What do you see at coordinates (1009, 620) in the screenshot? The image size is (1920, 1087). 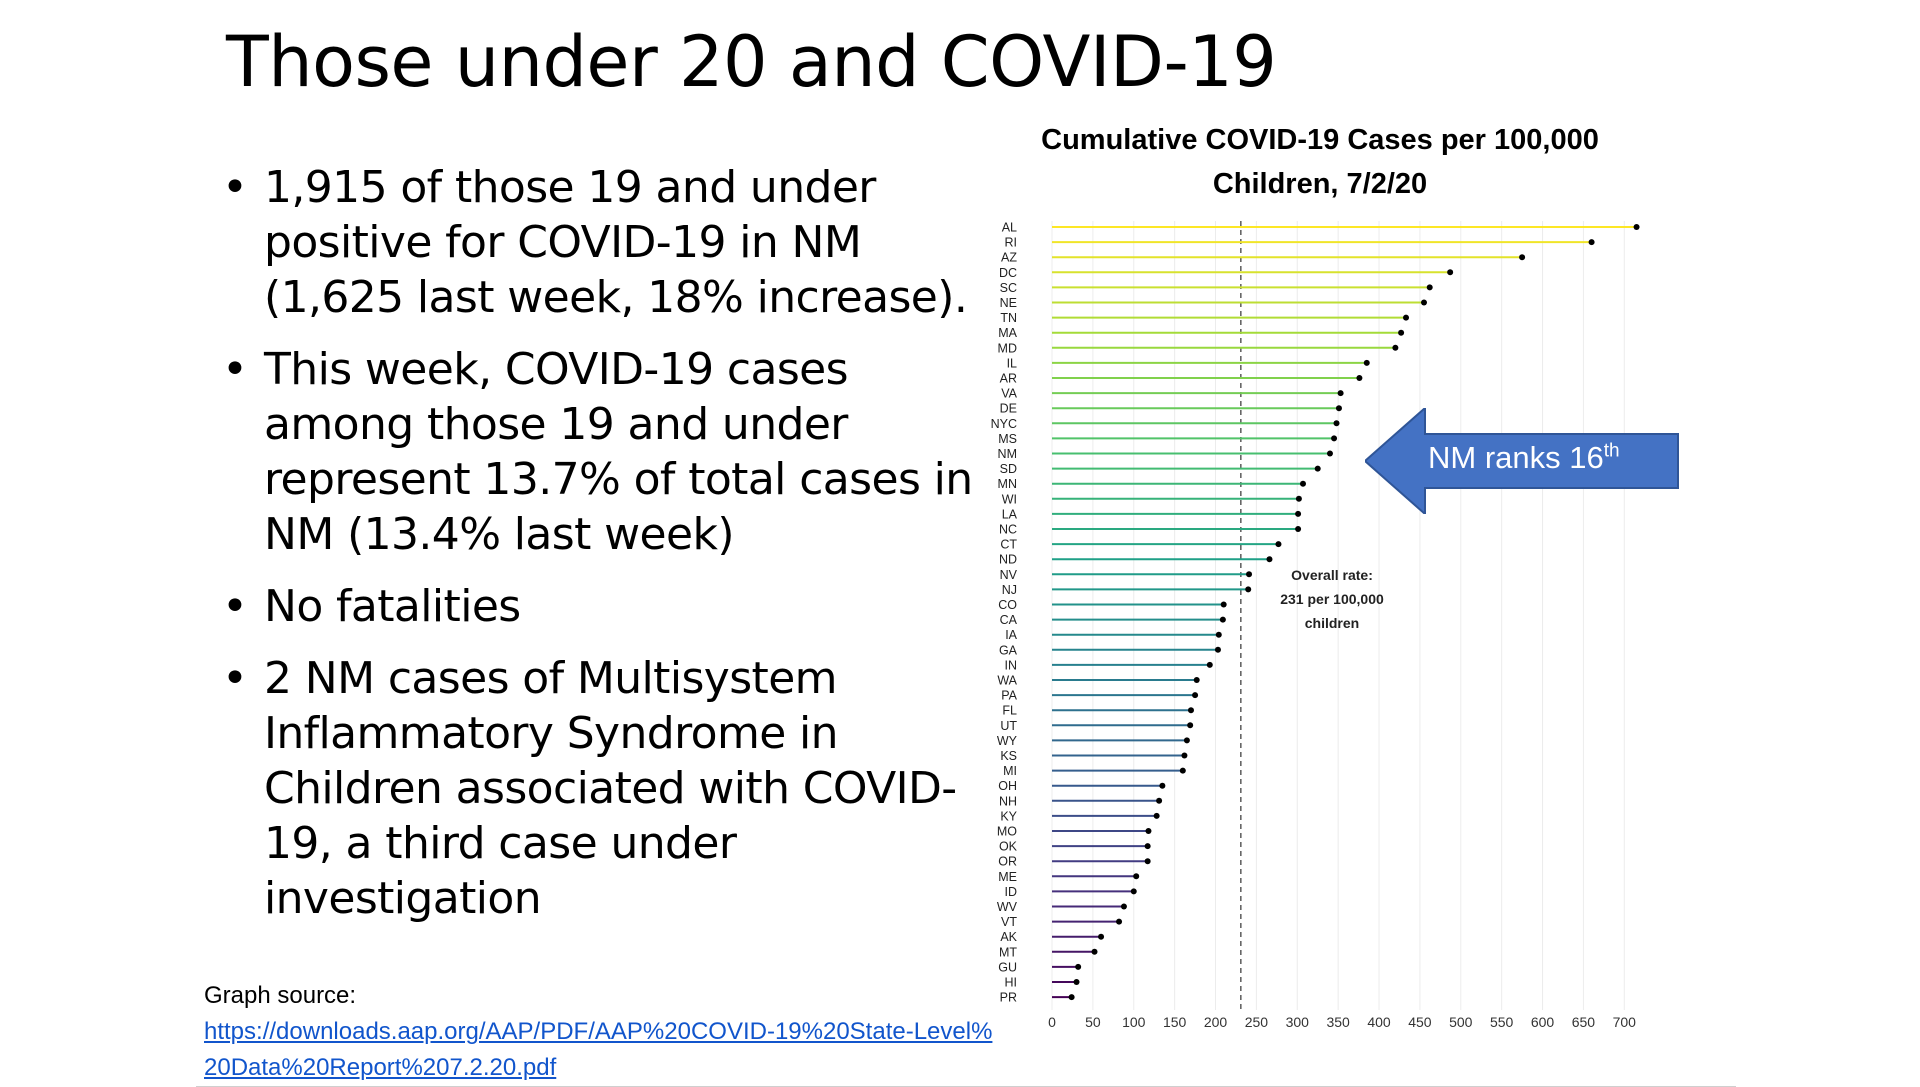 I see `state-label: CA` at bounding box center [1009, 620].